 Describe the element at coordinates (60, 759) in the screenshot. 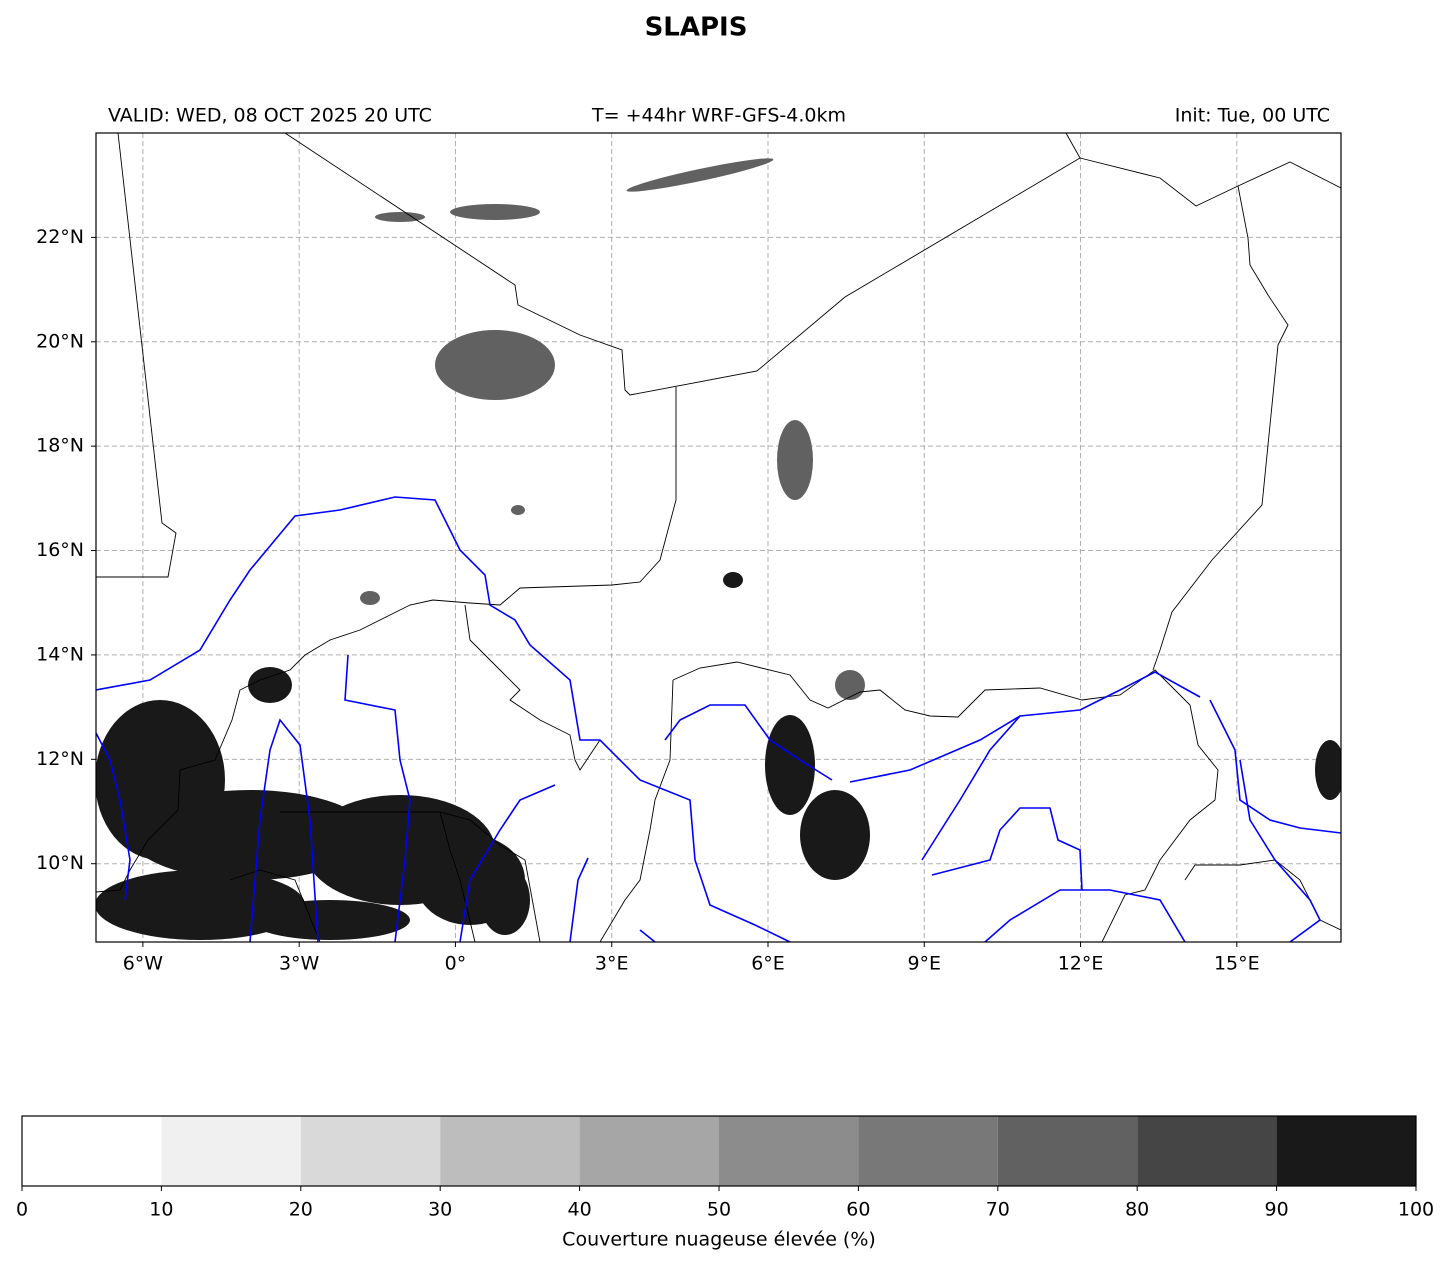

I see `y-tick-label: 12°N` at that location.